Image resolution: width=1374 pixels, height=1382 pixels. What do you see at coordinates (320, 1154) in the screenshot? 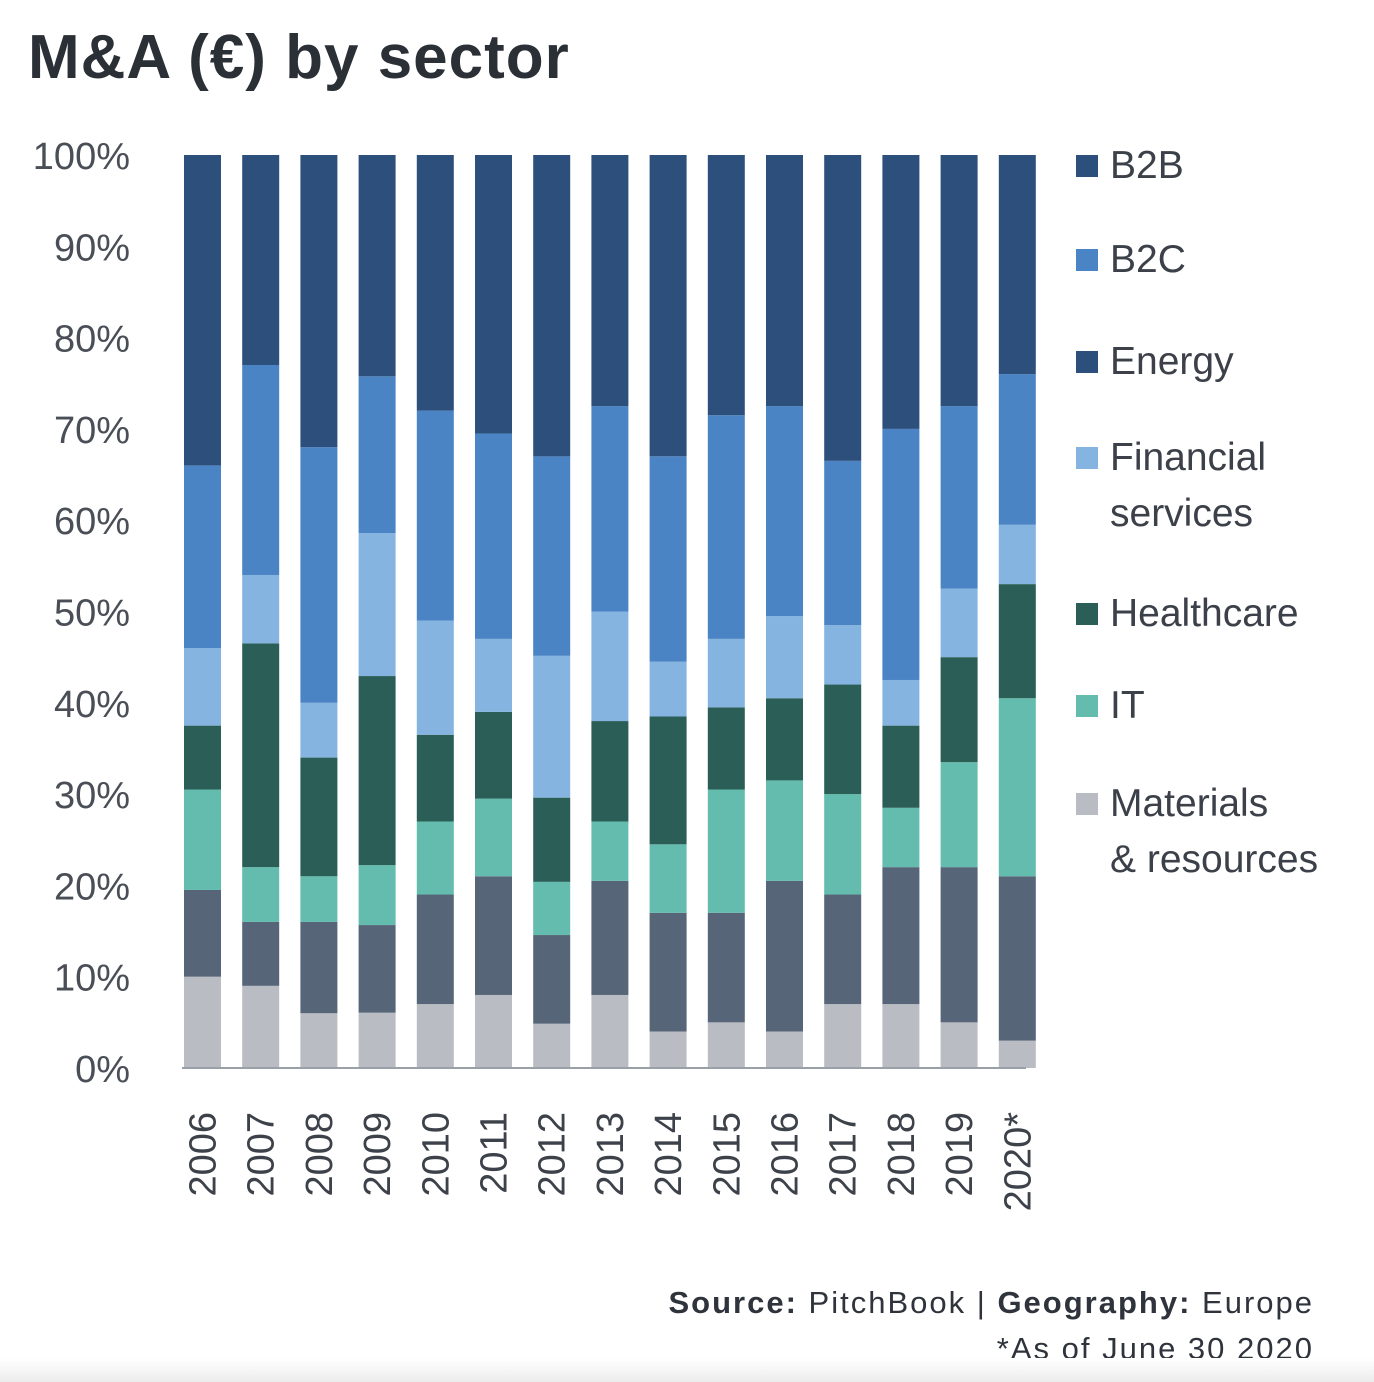
I see `x-tick-label: 2008` at bounding box center [320, 1154].